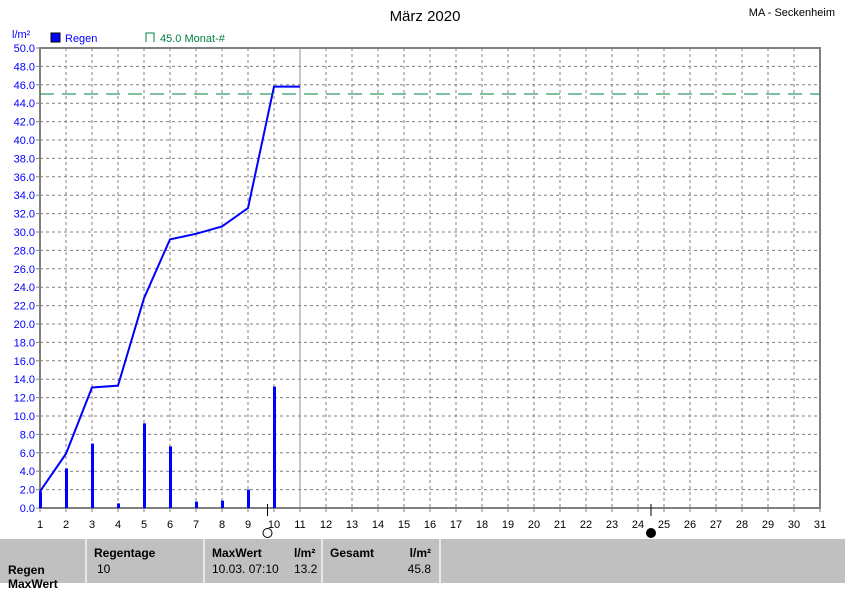  What do you see at coordinates (33, 584) in the screenshot?
I see `row-label-2: MaxWert` at bounding box center [33, 584].